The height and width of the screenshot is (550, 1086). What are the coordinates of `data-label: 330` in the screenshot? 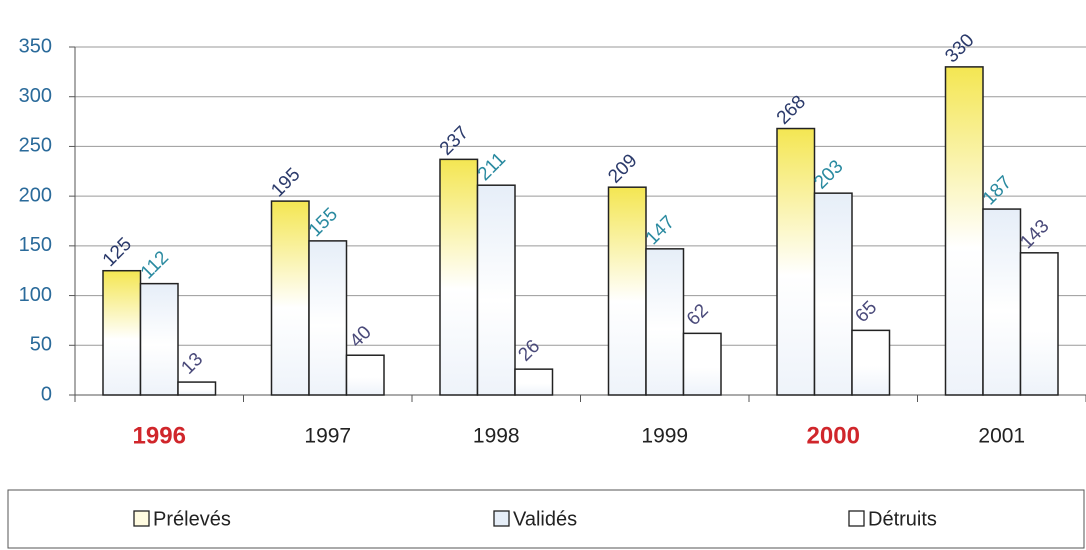 It's located at (959, 48).